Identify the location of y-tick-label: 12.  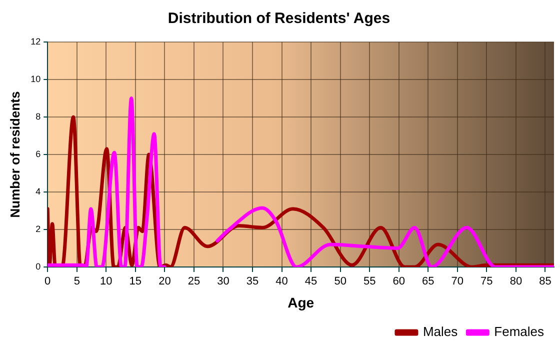
(35, 41).